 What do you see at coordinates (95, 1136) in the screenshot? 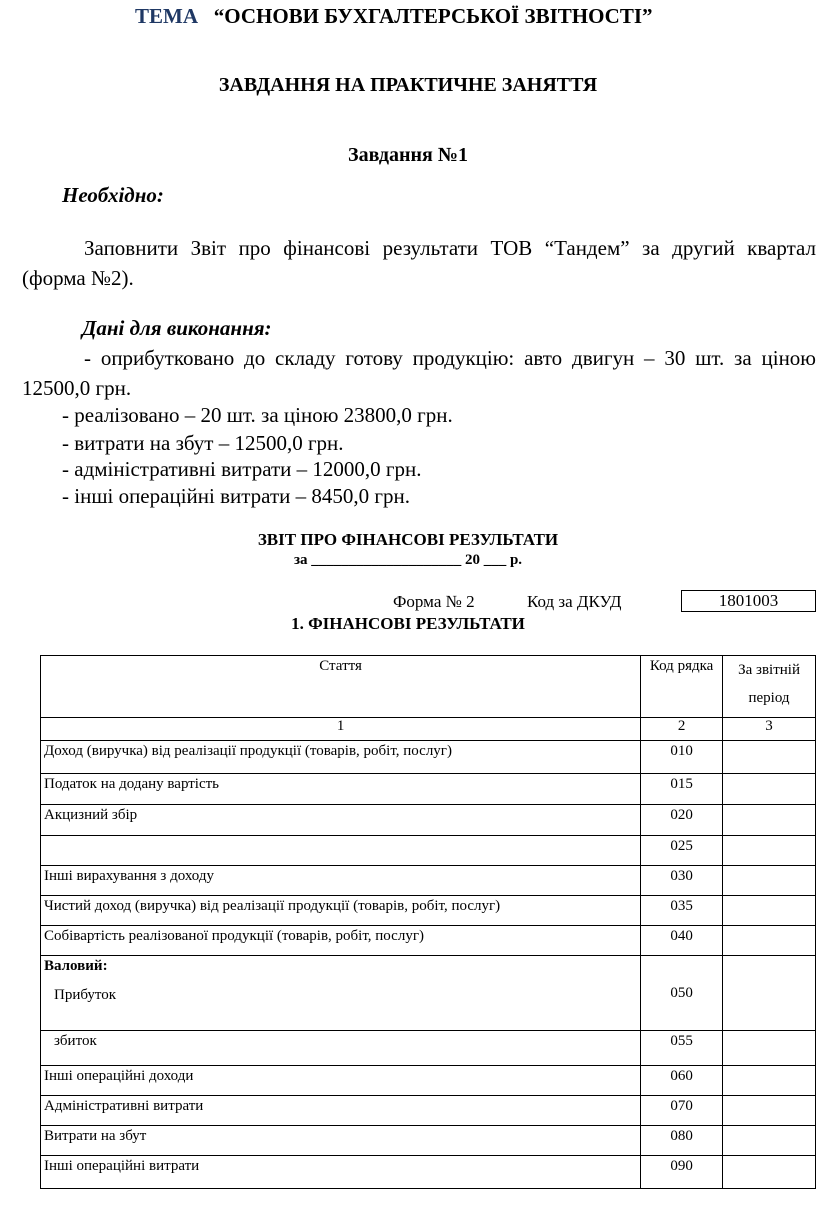
I see `row-label: Витрати на збут` at bounding box center [95, 1136].